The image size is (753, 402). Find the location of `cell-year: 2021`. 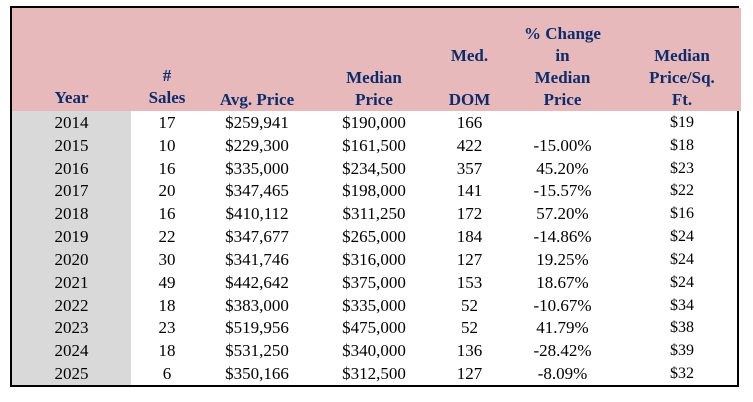

cell-year: 2021 is located at coordinates (71, 282).